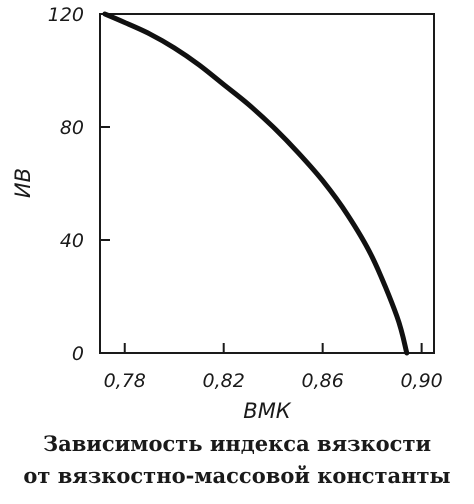 This screenshot has width=474, height=504. I want to click on caption-line-1: Зависимость индекса вязкости, so click(237, 443).